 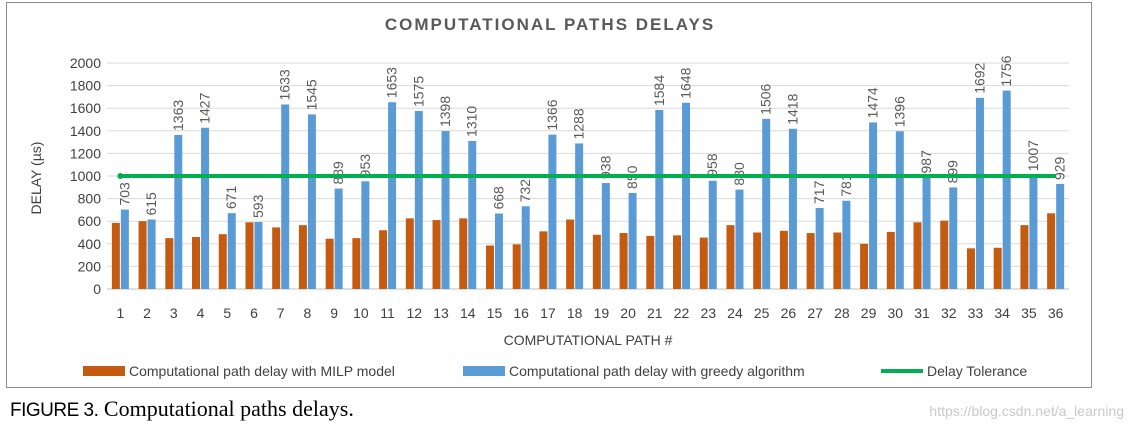 I want to click on x-tick-label: 19, so click(x=602, y=313).